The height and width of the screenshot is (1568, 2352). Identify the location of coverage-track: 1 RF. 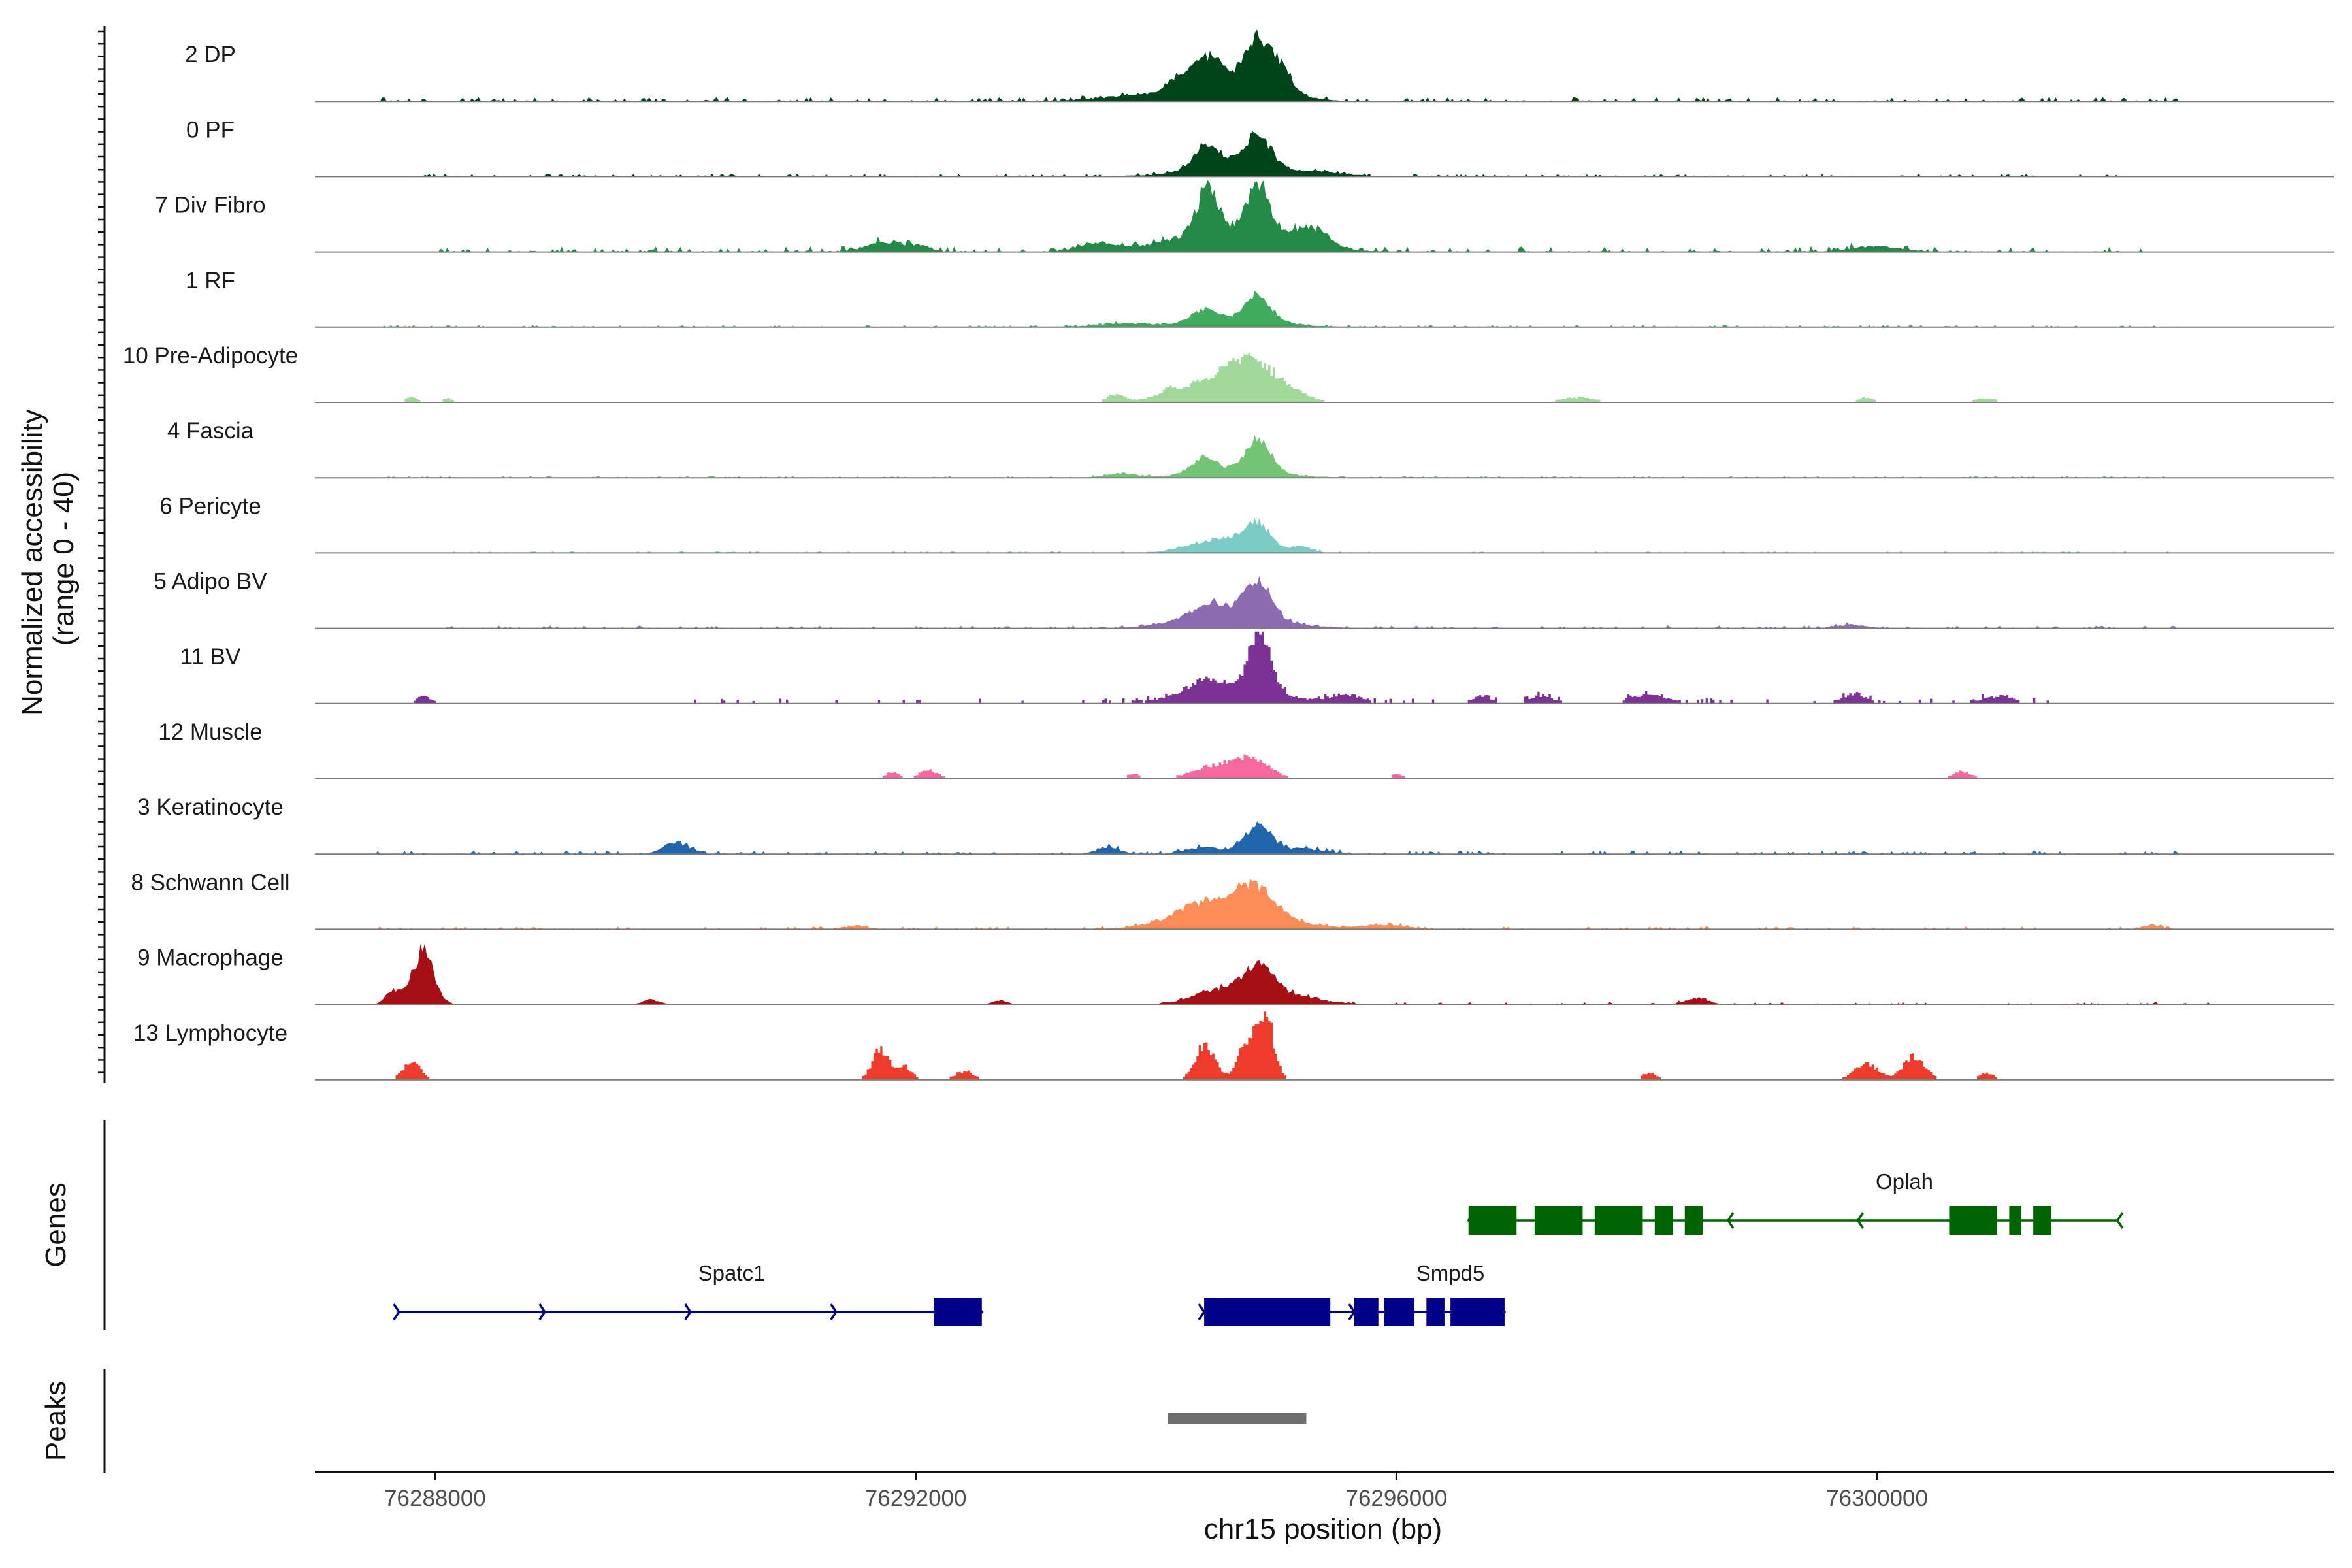
(1260, 298).